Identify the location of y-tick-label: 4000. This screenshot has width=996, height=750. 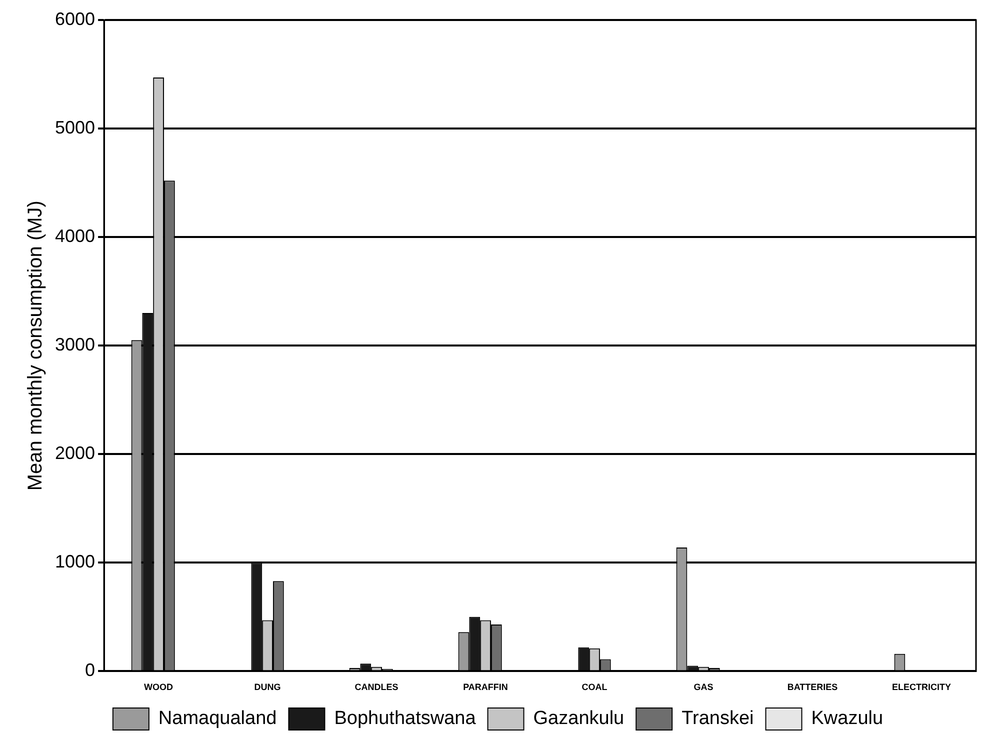
(75, 236).